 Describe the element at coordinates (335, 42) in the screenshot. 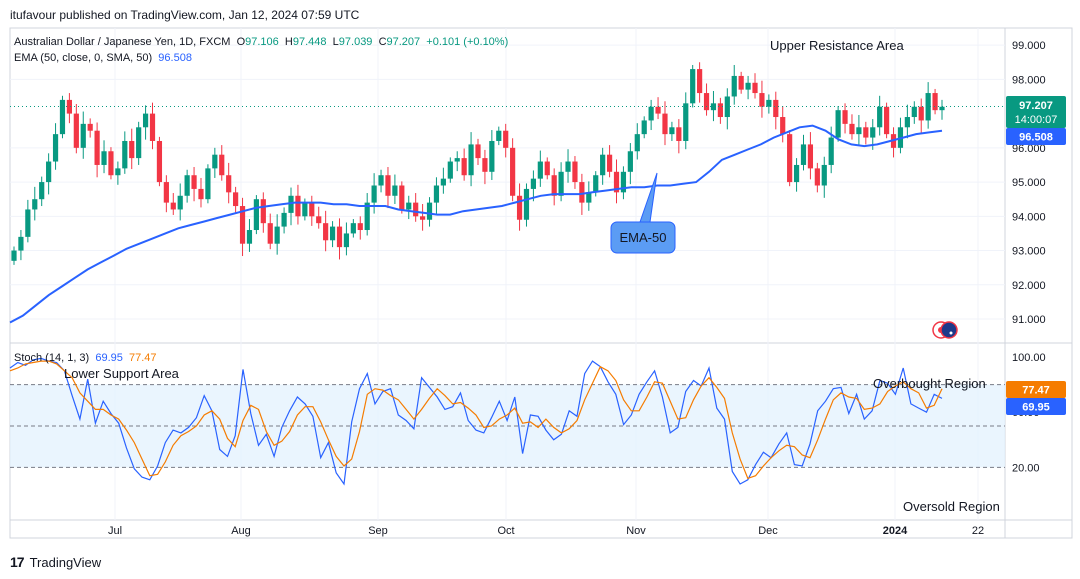

I see `low-label: L` at that location.